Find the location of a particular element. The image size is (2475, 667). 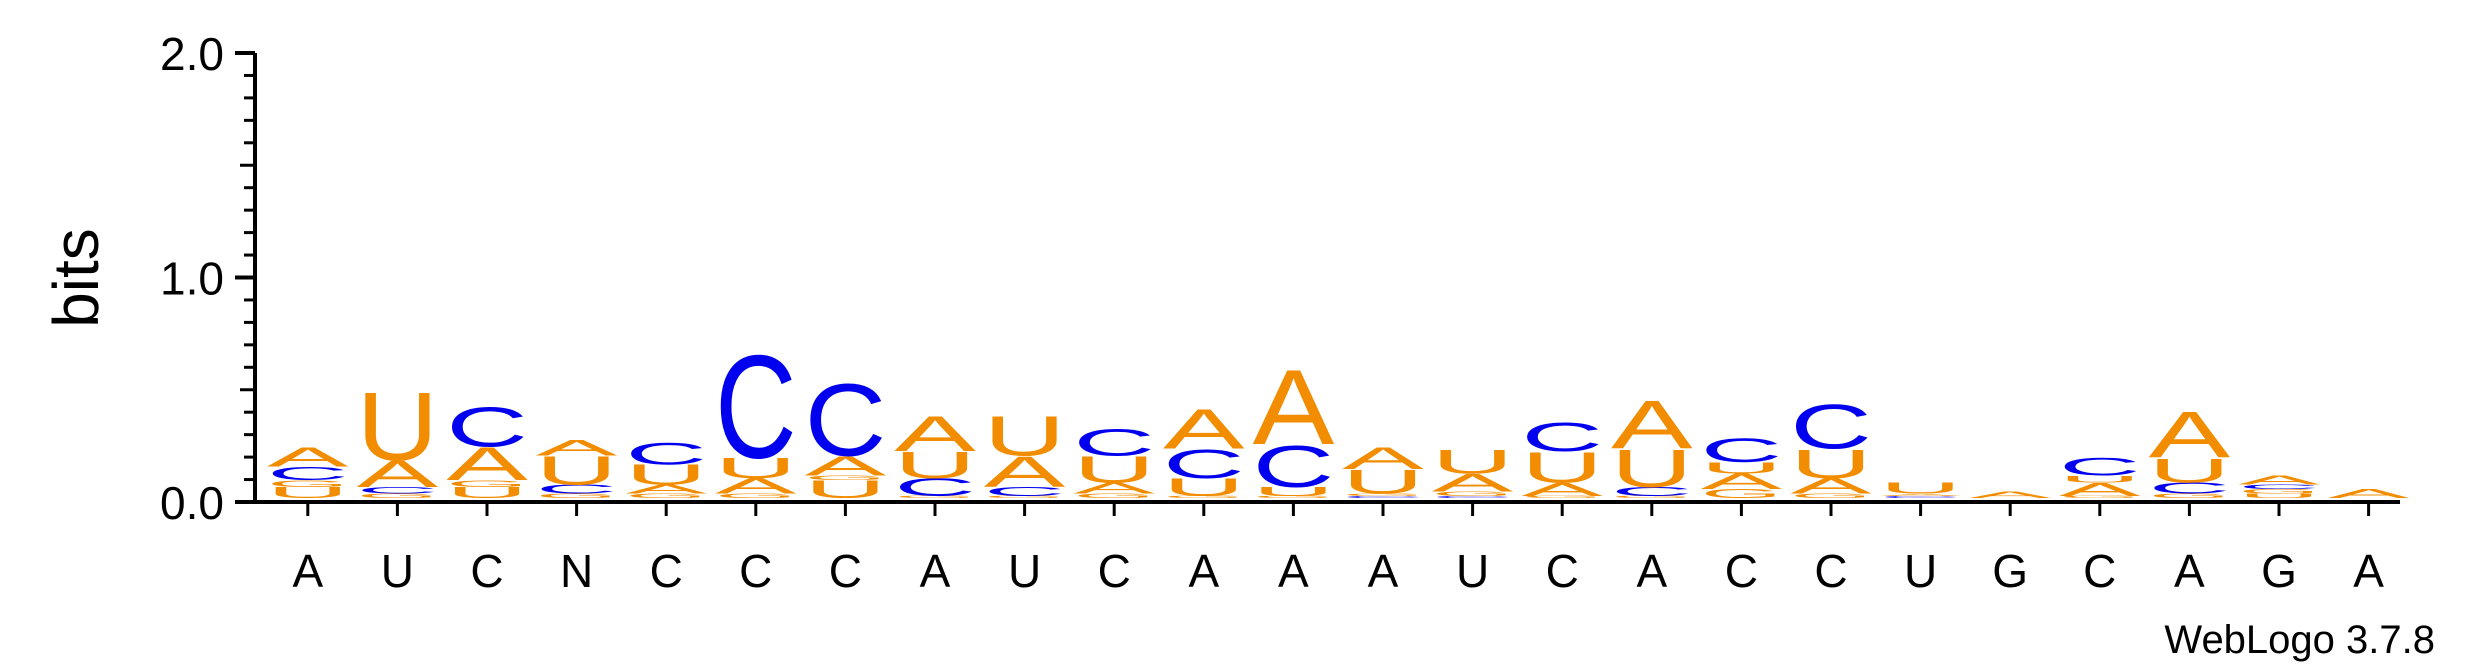

y-ticks: 0.0 1.0 2.0 is located at coordinates (207, 278).